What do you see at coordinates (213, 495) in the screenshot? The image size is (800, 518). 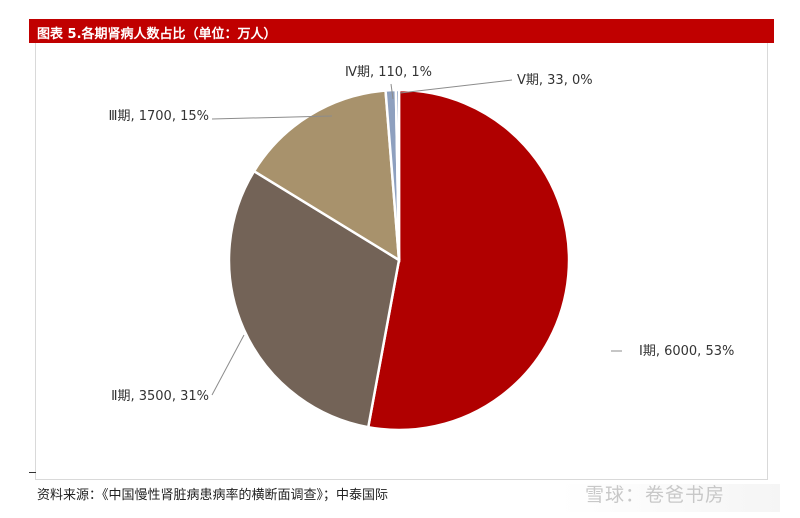 I see `source-note: 资料来源：《中国慢性肾脏病患病率的横断面调查》；中泰国际` at bounding box center [213, 495].